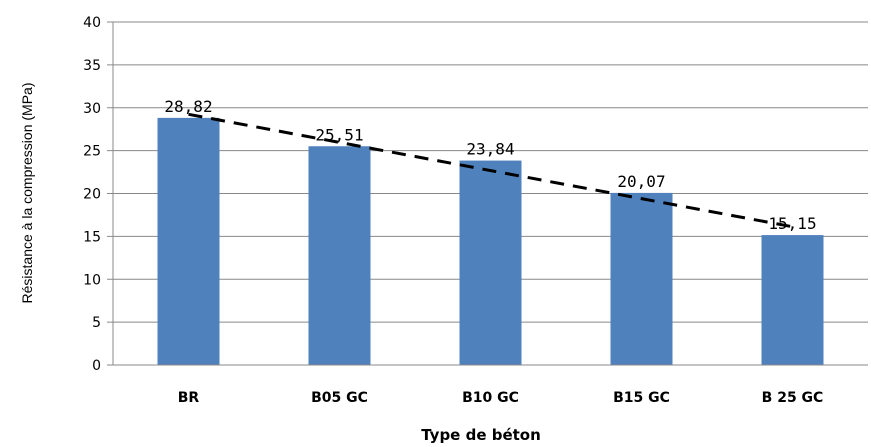 The height and width of the screenshot is (447, 871). Describe the element at coordinates (481, 435) in the screenshot. I see `x-axis-title: Type de béton` at that location.